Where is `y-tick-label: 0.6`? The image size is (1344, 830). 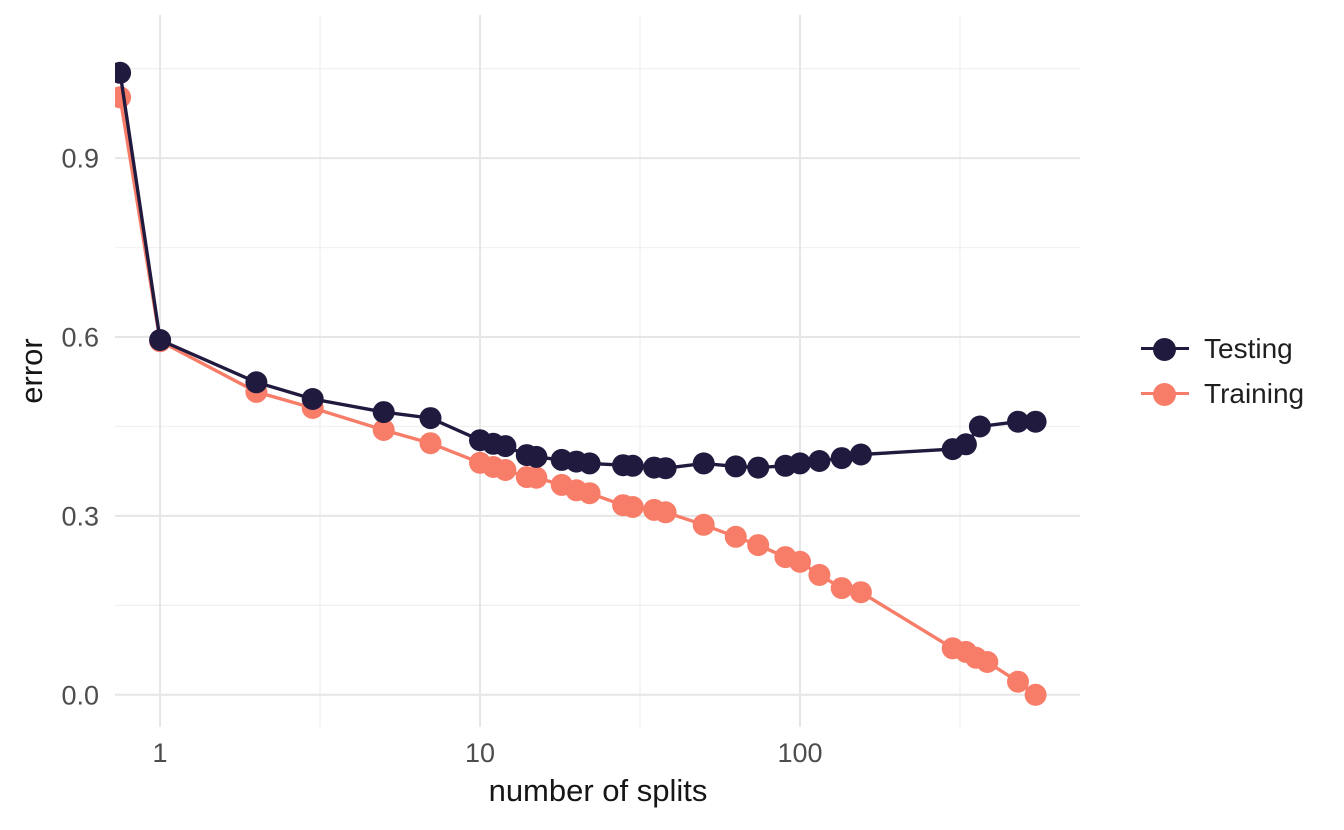
y-tick-label: 0.6 is located at coordinates (80, 338).